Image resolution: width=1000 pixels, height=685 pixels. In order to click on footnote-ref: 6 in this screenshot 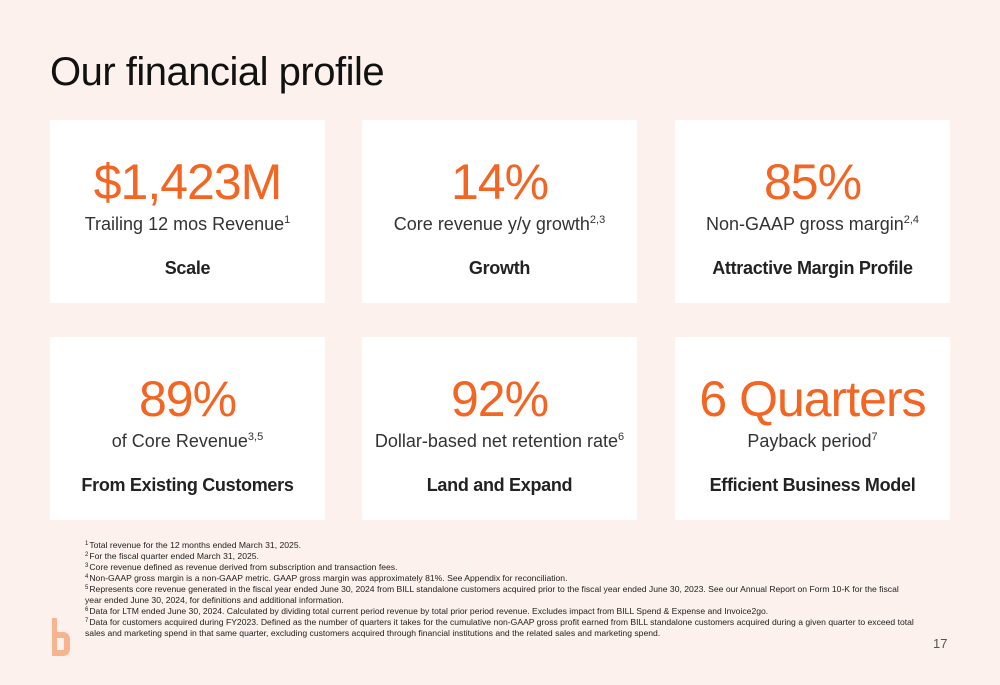, I will do `click(621, 437)`.